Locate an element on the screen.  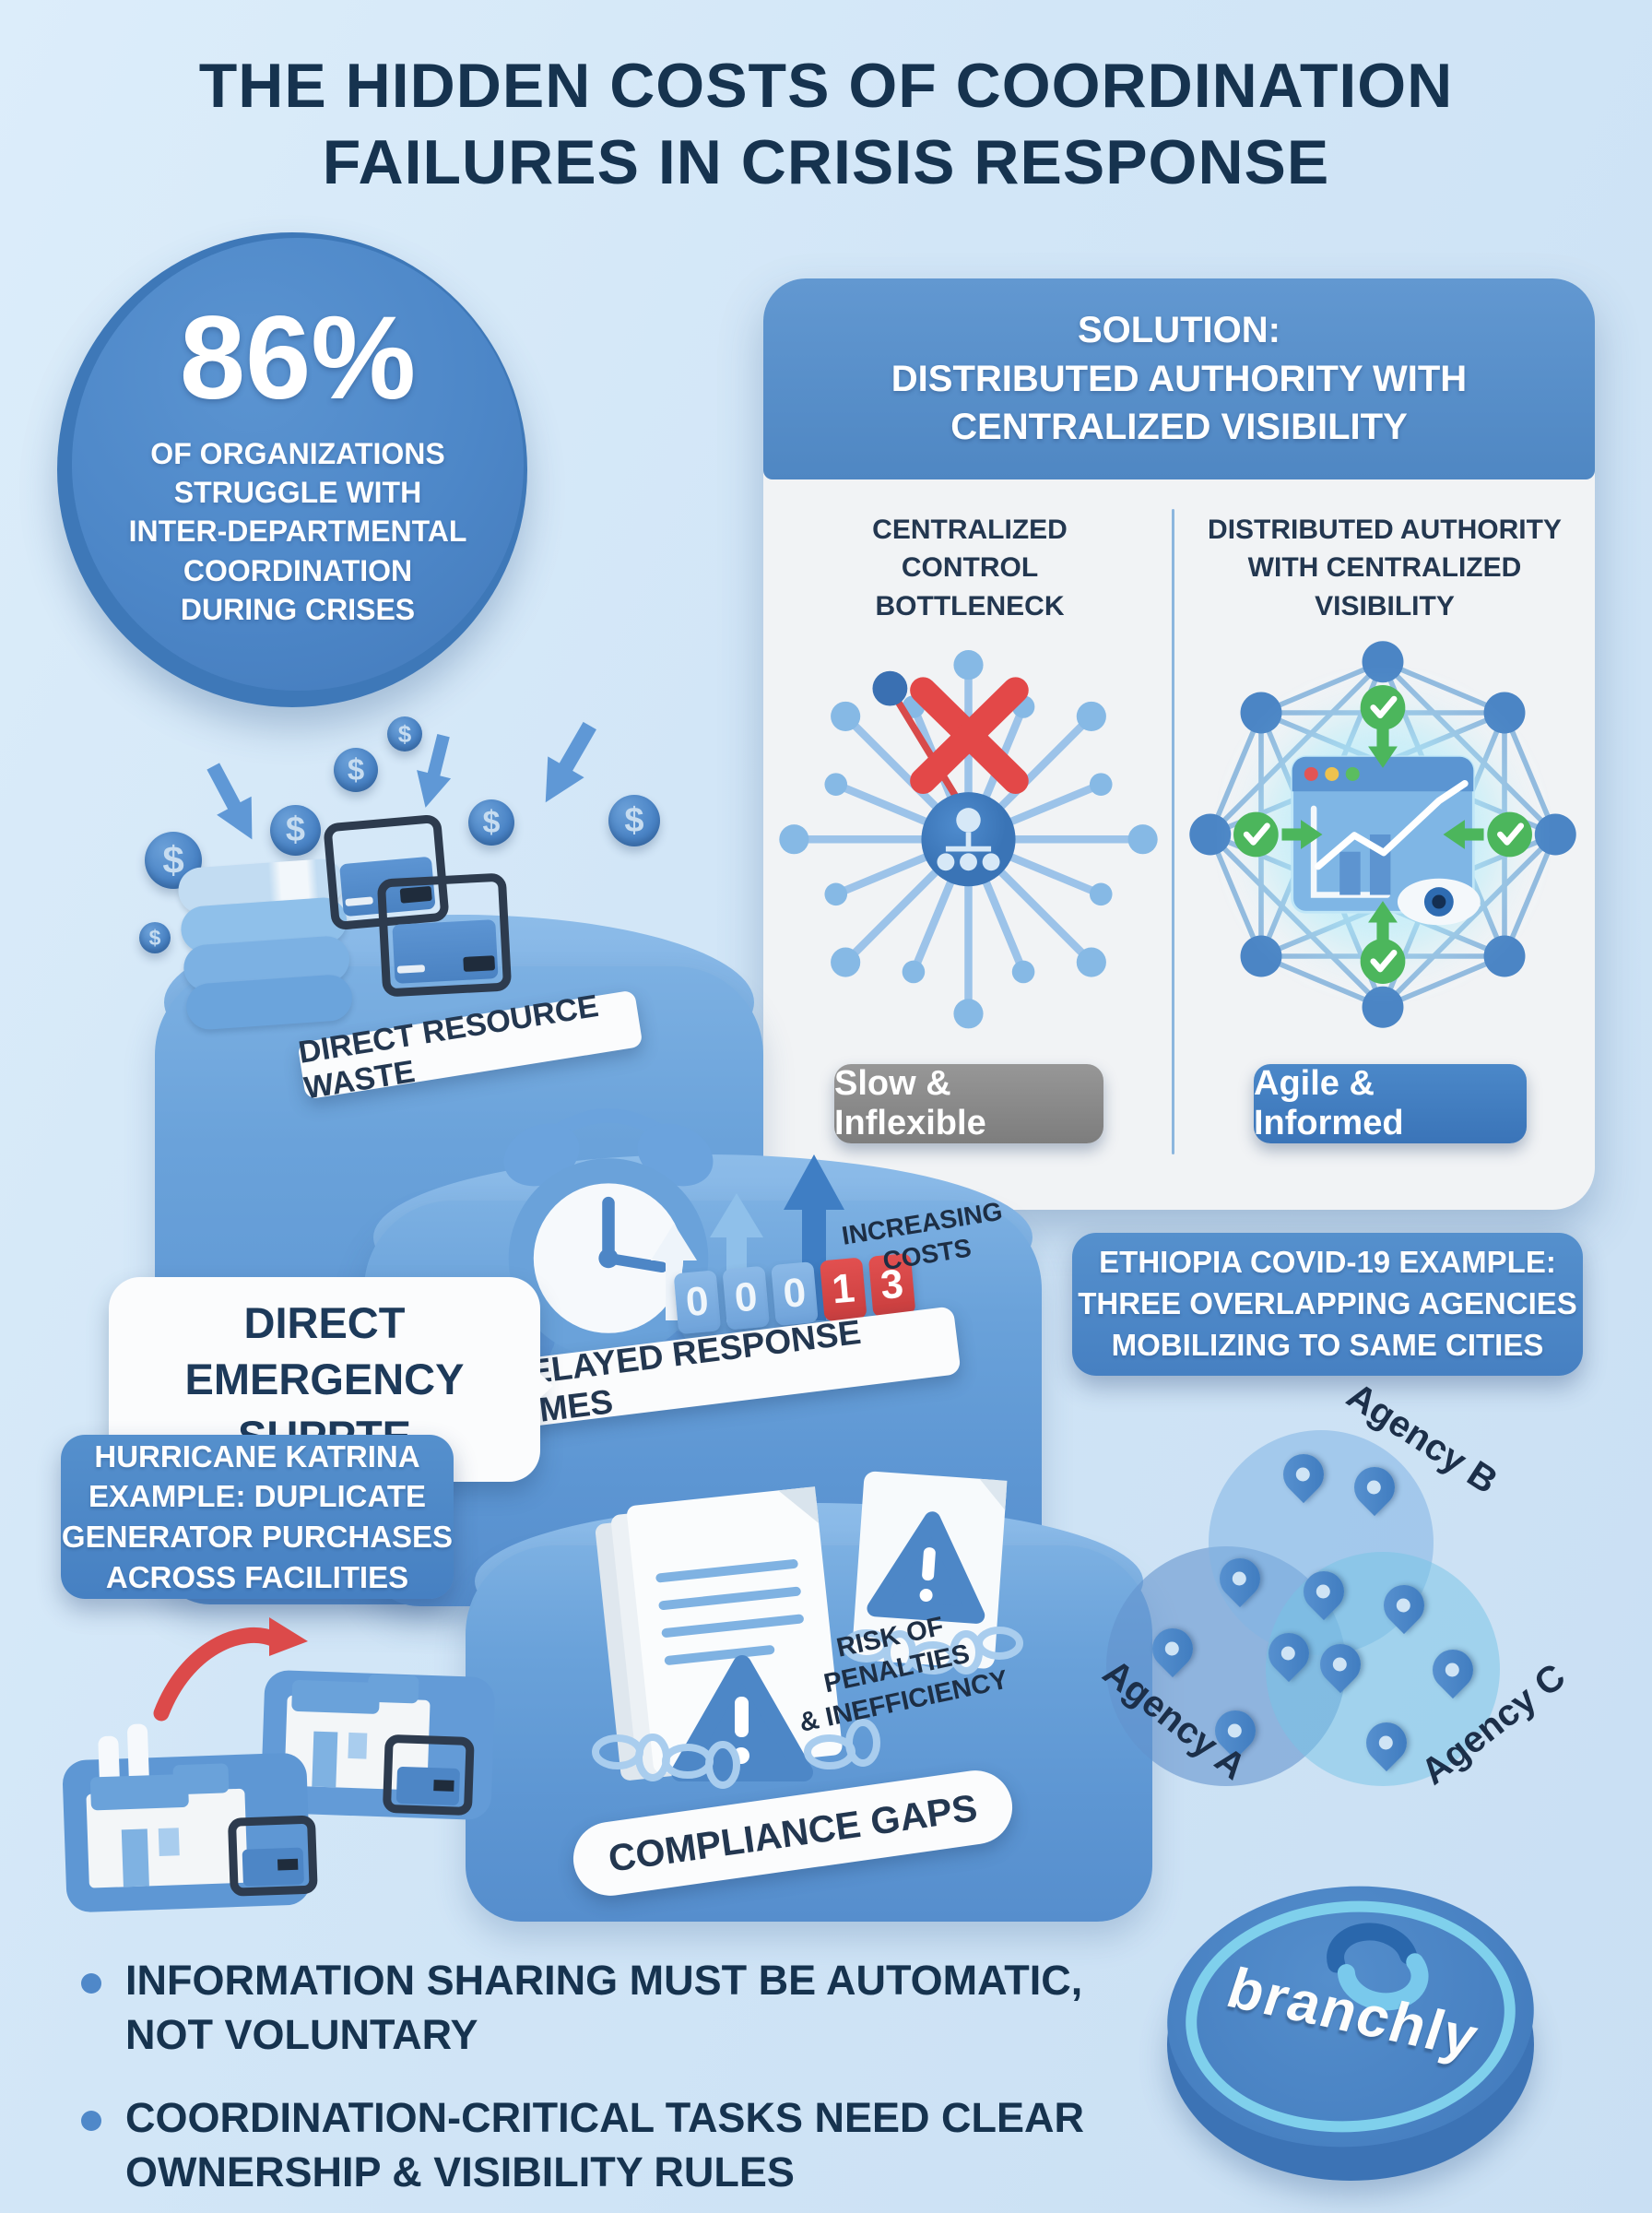
blocked-link is located at coordinates (927, 750).